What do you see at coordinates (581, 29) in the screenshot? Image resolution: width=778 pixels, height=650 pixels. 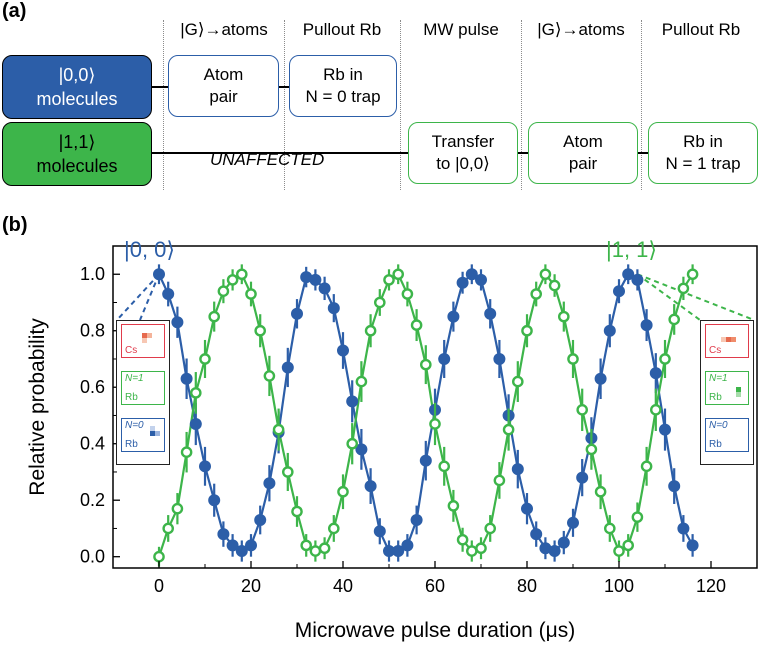 I see `stage-header-4: |G⟩→atoms` at bounding box center [581, 29].